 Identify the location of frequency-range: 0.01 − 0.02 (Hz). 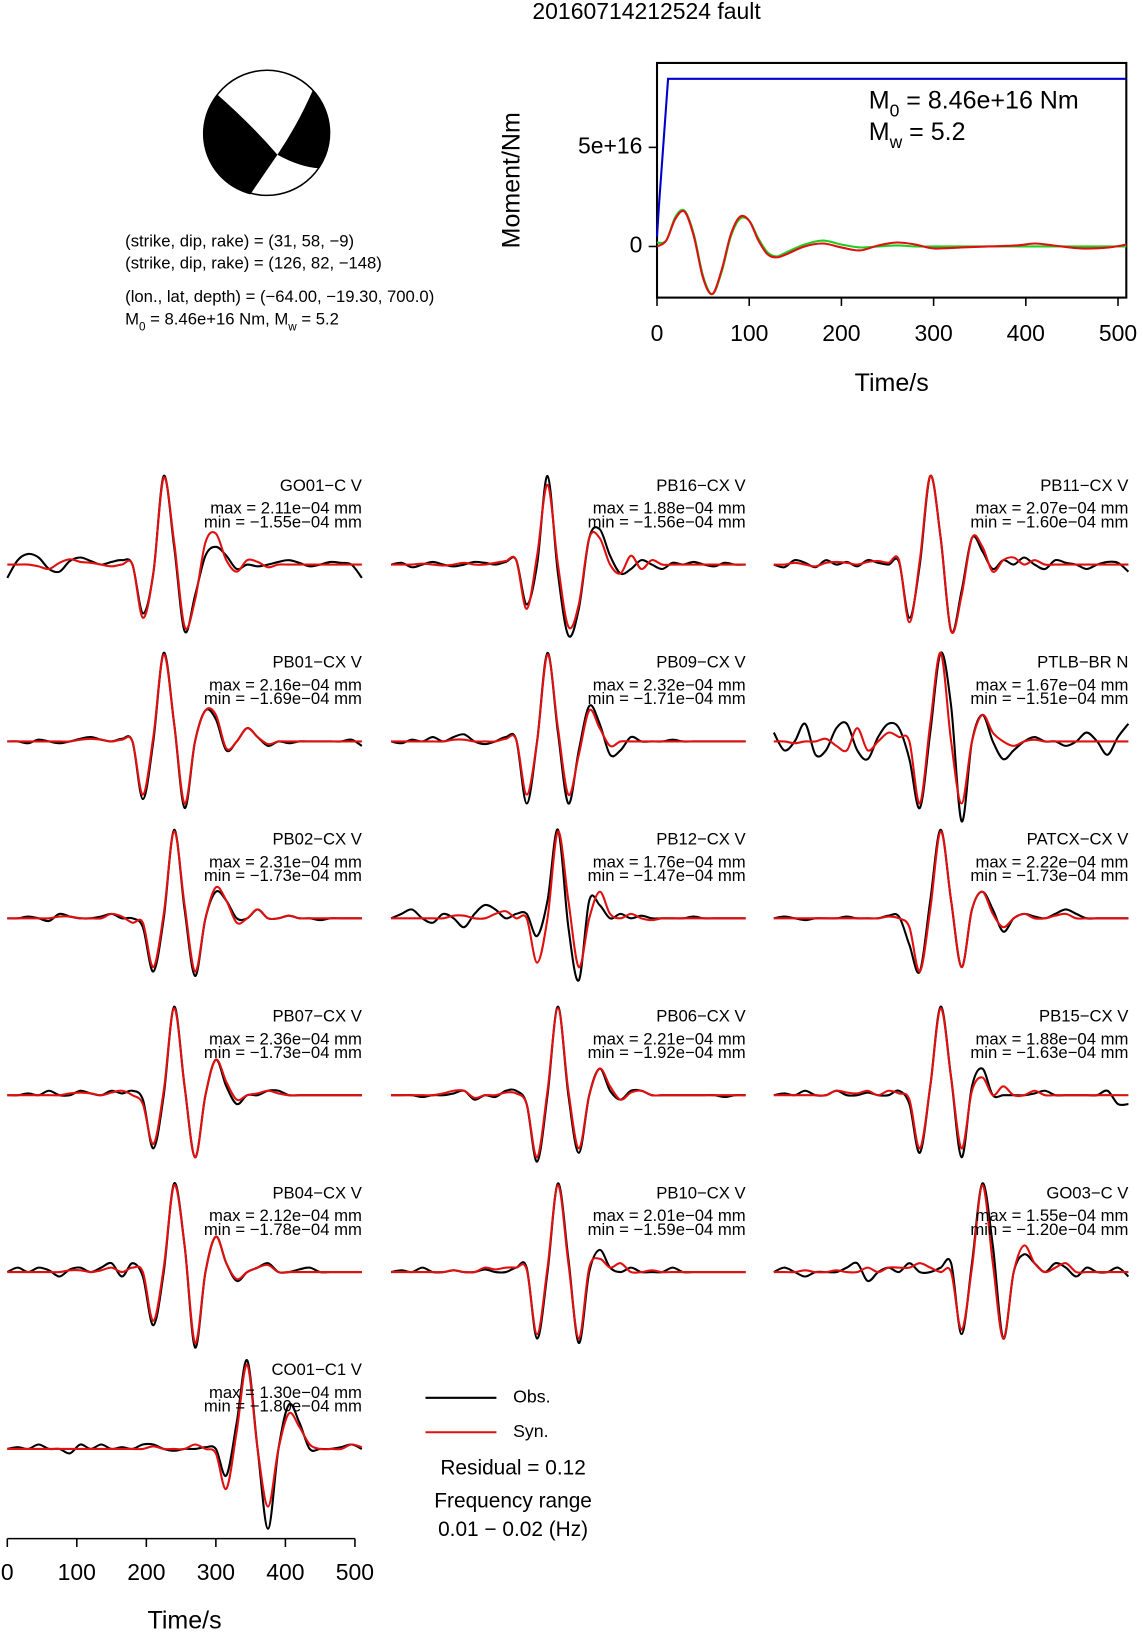
(513, 1529).